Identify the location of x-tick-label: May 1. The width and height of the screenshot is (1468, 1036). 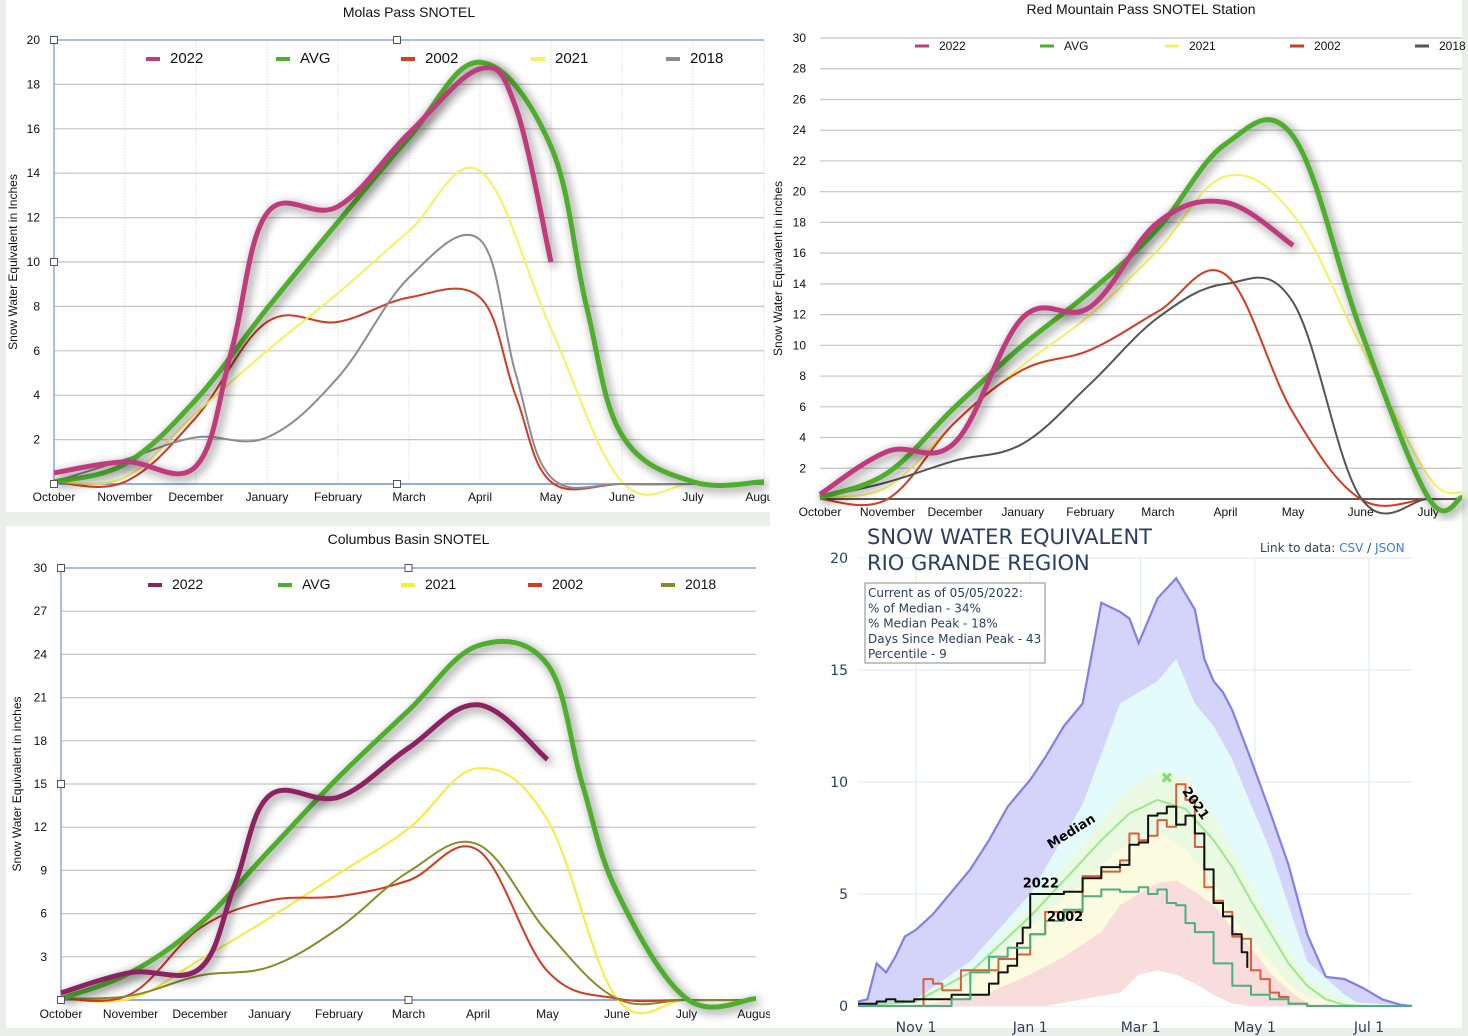
(1255, 1028).